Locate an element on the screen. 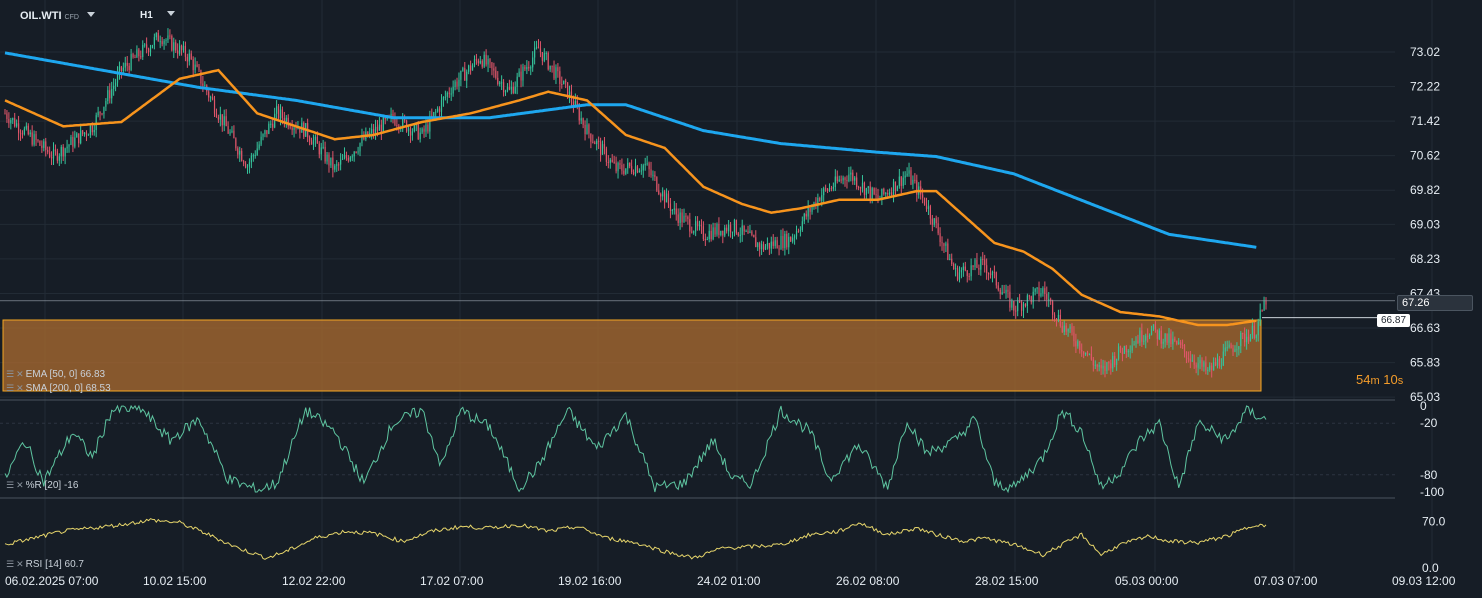 This screenshot has height=598, width=1482. price-tick-label: 66.63 is located at coordinates (1425, 328).